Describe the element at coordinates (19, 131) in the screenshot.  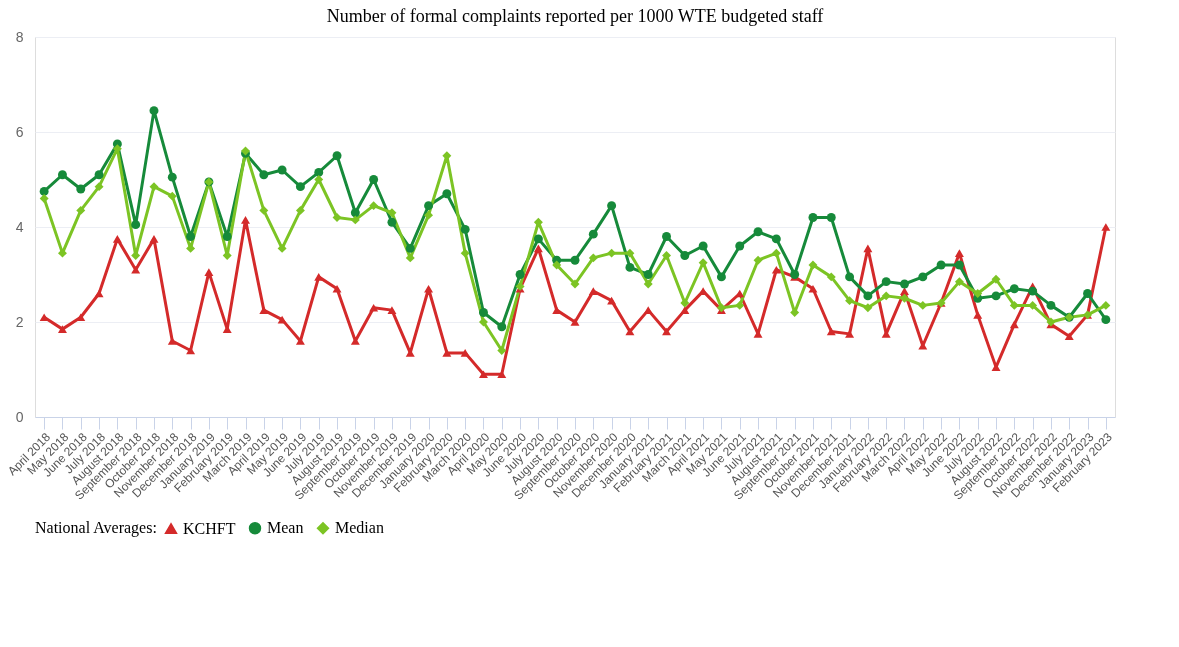
I see `y-tick-label: 6` at that location.